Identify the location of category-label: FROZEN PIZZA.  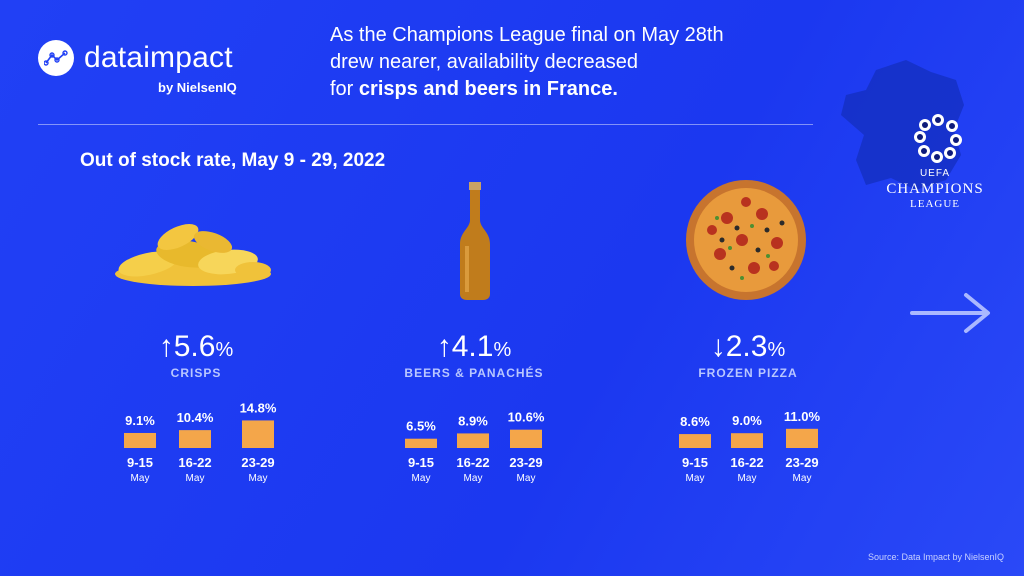
(748, 373).